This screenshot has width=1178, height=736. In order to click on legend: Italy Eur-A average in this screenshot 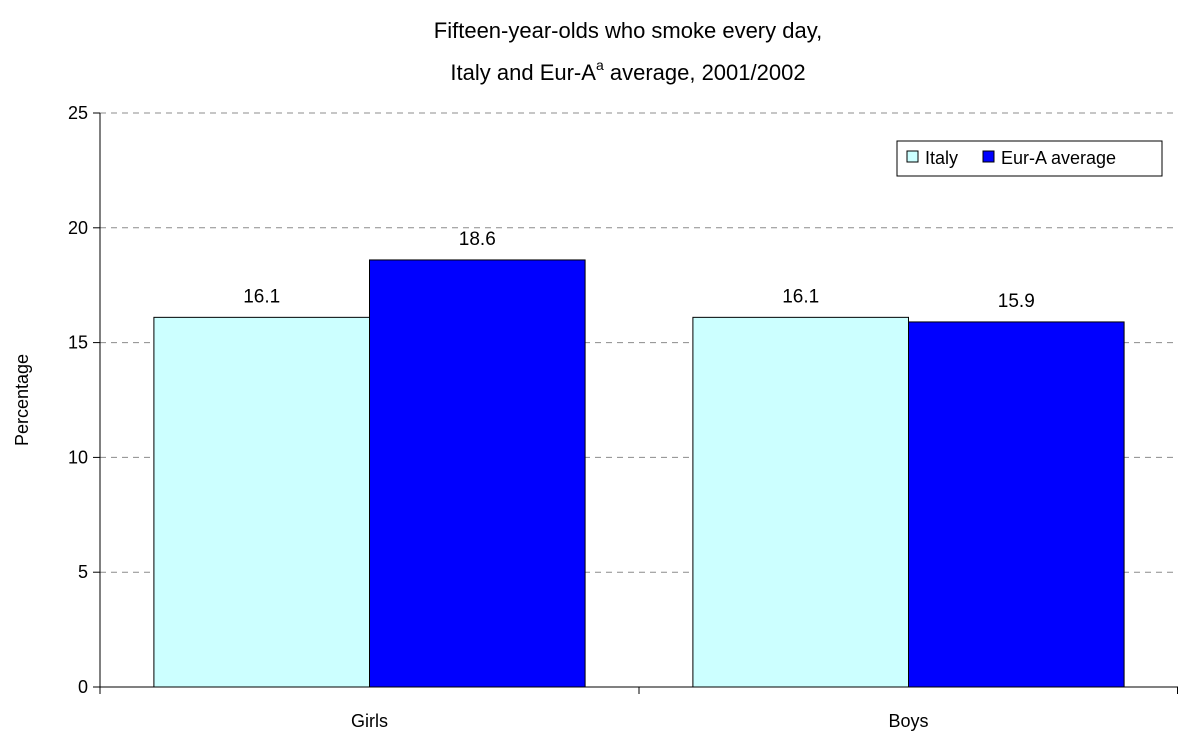, I will do `click(1029, 158)`.